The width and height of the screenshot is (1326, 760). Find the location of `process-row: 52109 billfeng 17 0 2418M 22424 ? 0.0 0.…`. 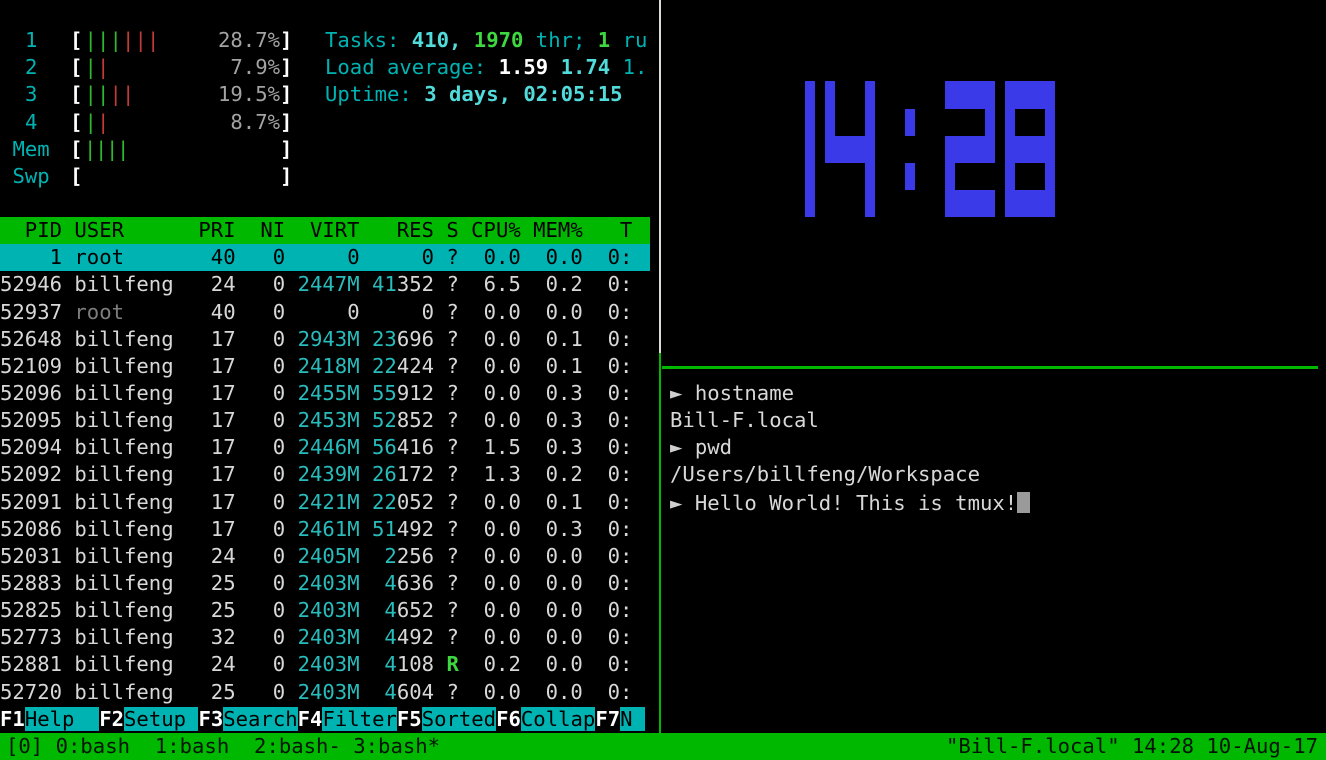

process-row: 52109 billfeng 17 0 2418M 22424 ? 0.0 0.… is located at coordinates (325, 366).